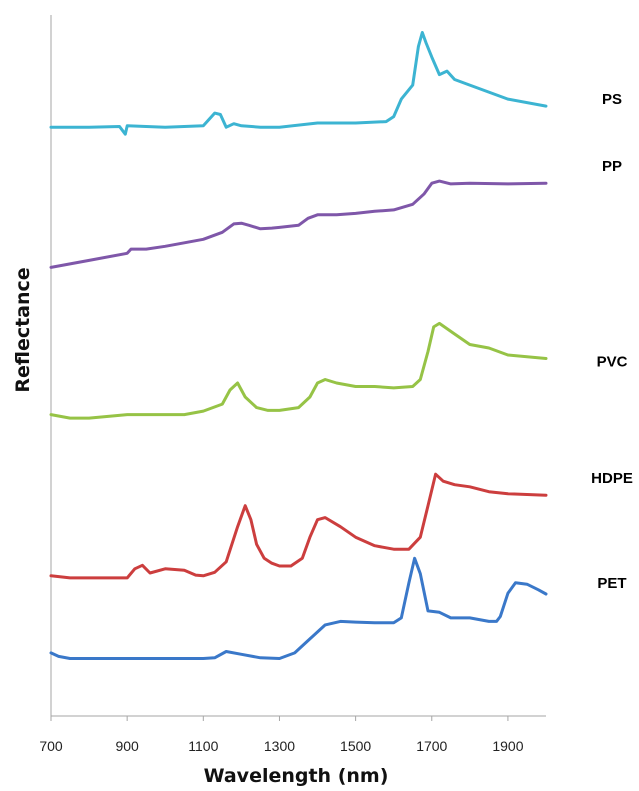 The height and width of the screenshot is (791, 639). Describe the element at coordinates (612, 99) in the screenshot. I see `series-label-ps: PS` at that location.